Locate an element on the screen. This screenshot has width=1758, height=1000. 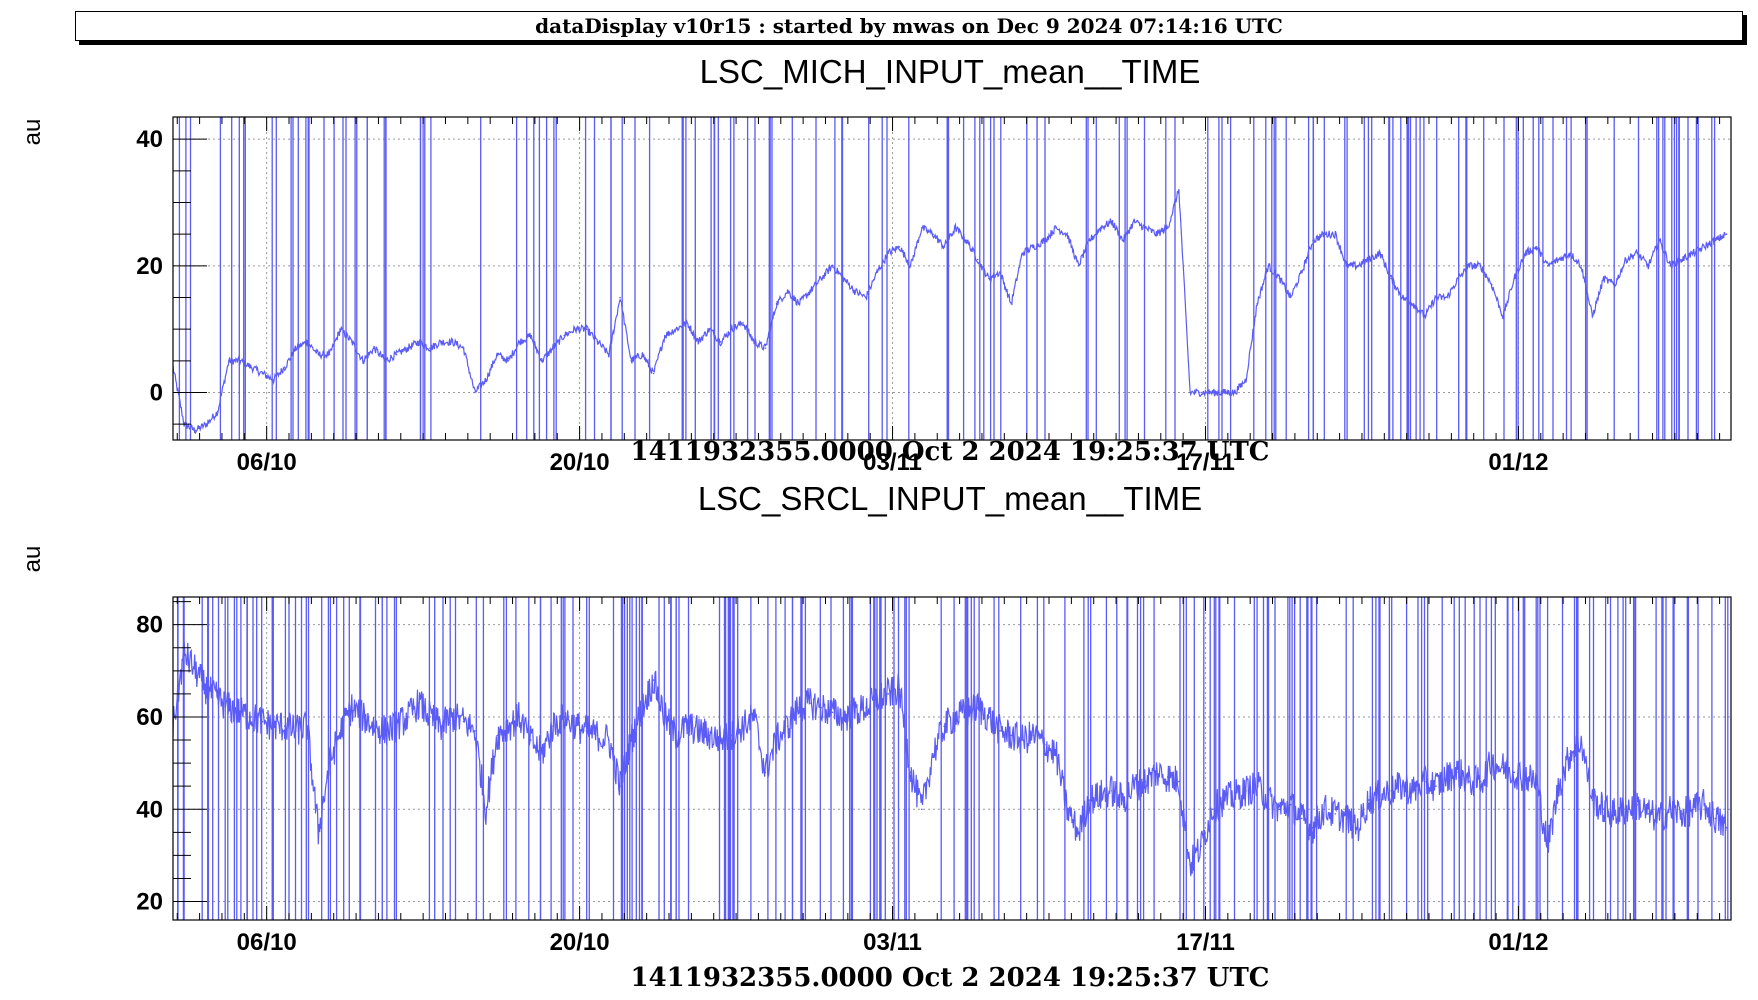
x-tick-label-1-4: 01/12 is located at coordinates (1518, 942).